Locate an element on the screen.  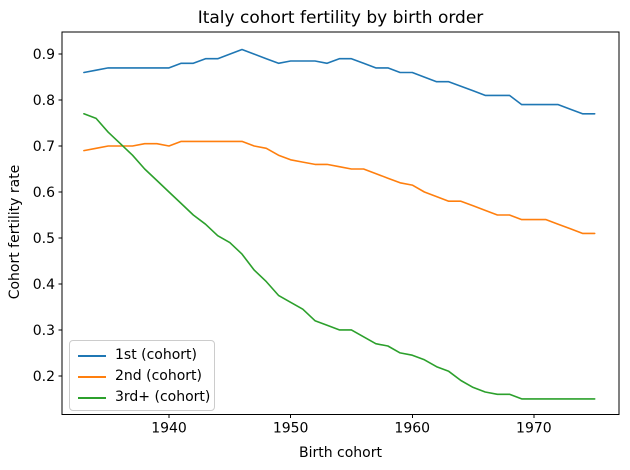
chart-title: Italy cohort fertility by birth order is located at coordinates (340, 18).